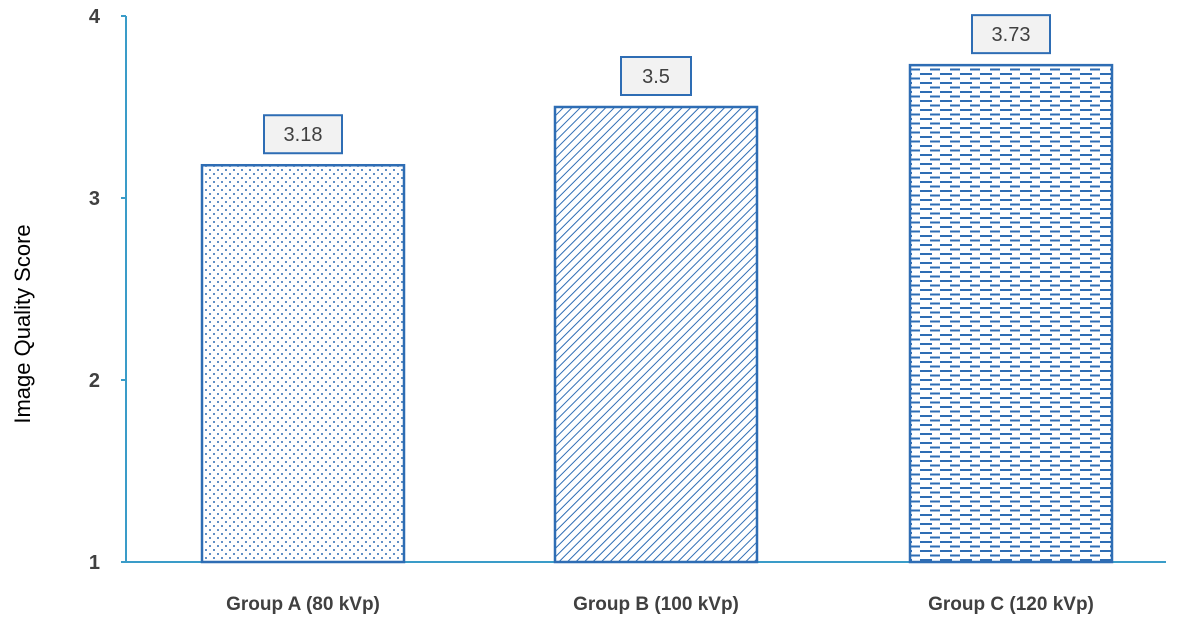  I want to click on data-label: 3.5, so click(656, 77).